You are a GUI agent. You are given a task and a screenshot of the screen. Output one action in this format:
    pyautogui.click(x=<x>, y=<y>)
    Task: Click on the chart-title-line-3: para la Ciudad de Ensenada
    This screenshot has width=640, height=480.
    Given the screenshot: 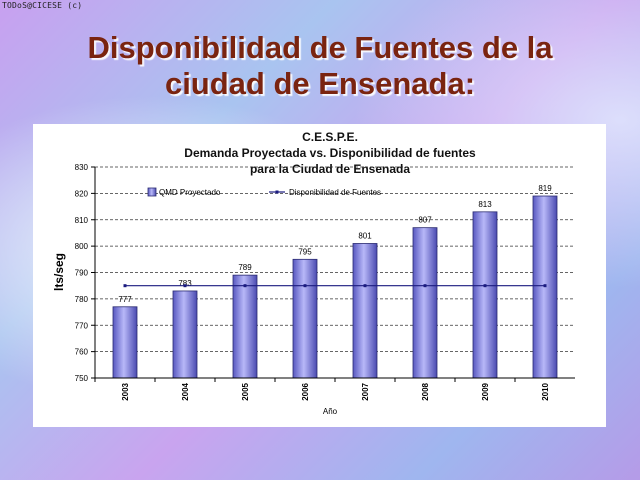 What is the action you would take?
    pyautogui.click(x=330, y=169)
    